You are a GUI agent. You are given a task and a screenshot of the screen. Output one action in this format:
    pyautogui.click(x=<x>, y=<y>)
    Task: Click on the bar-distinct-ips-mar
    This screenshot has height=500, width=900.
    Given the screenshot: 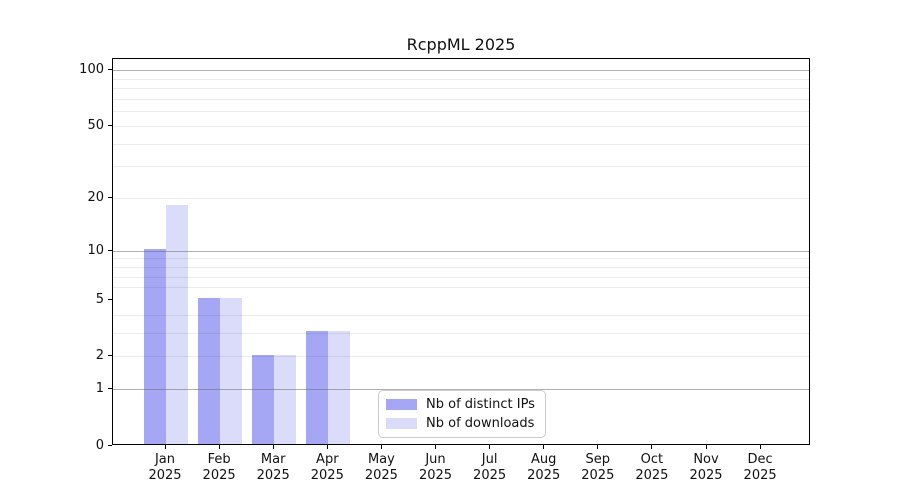 What is the action you would take?
    pyautogui.click(x=263, y=399)
    